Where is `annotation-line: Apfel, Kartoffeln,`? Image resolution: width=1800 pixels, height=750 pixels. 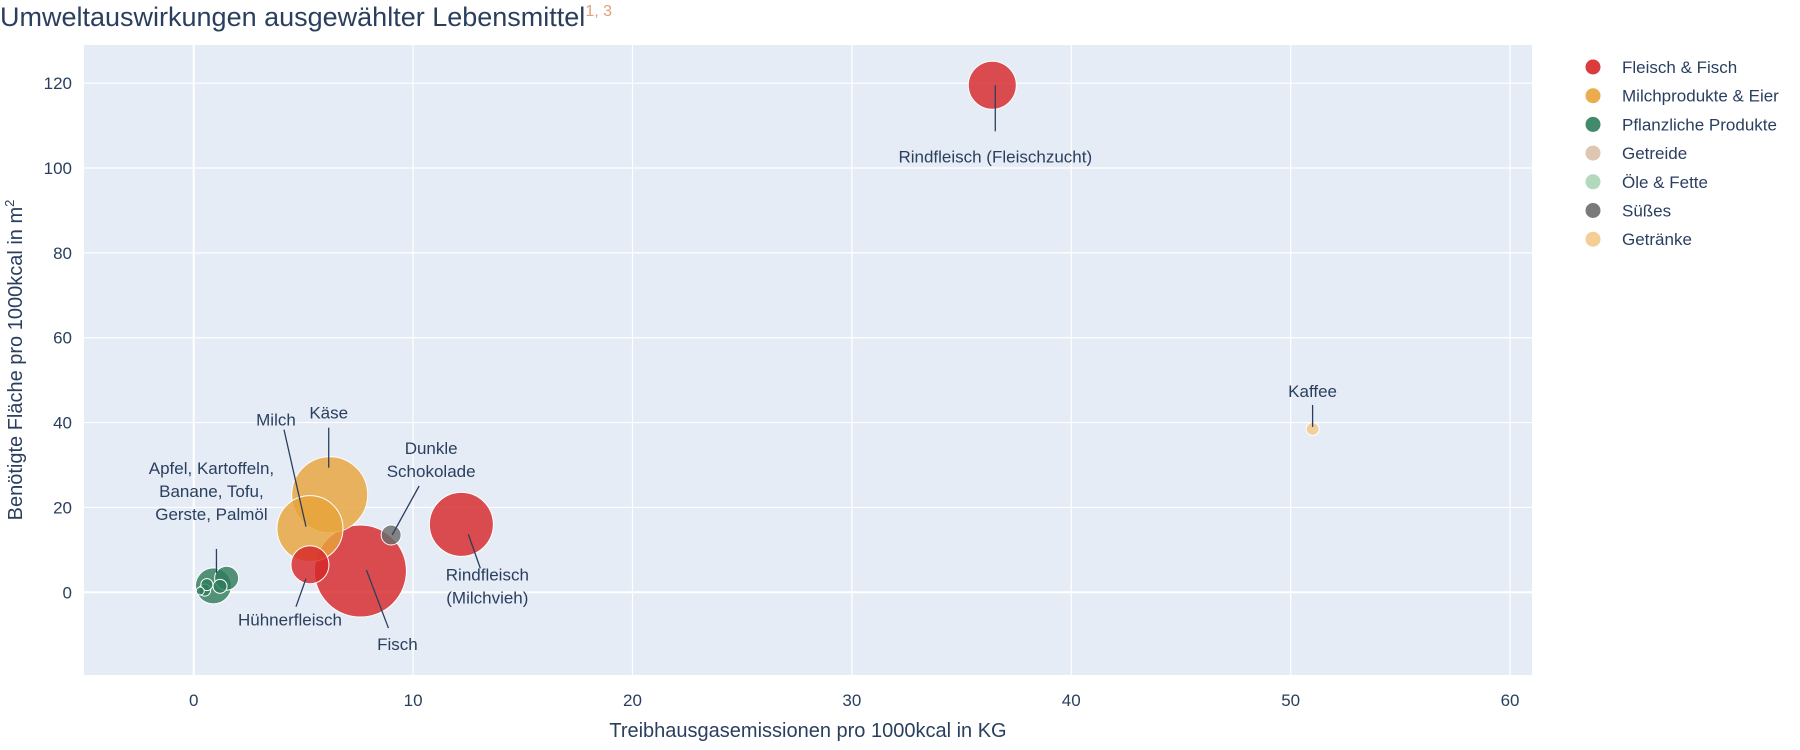
annotation-line: Apfel, Kartoffeln, is located at coordinates (211, 468).